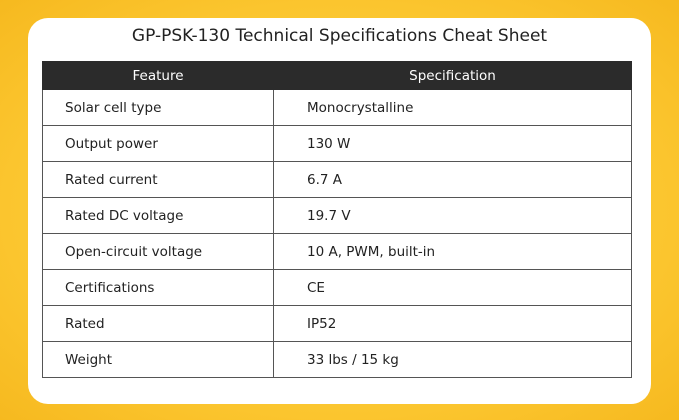  Describe the element at coordinates (158, 359) in the screenshot. I see `feature-cell: Weight` at that location.